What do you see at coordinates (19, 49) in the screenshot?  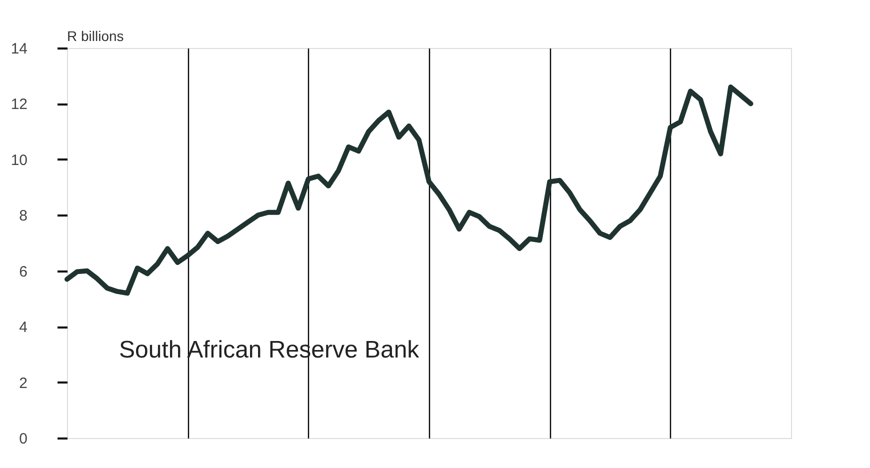 I see `y-tick-label: 14` at bounding box center [19, 49].